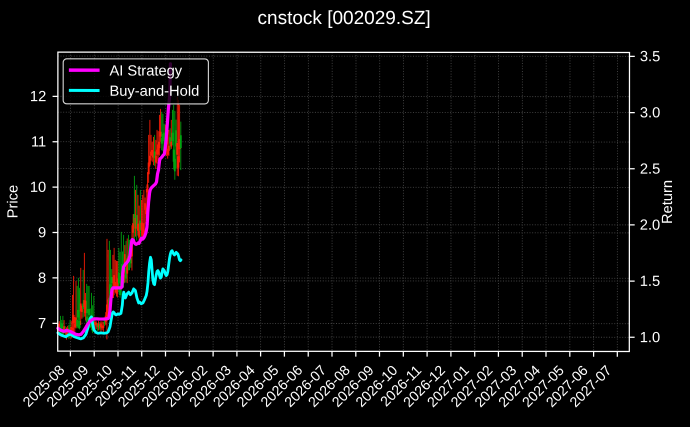 Image resolution: width=690 pixels, height=427 pixels. I want to click on svg-text: AI Strategy, so click(145, 71).